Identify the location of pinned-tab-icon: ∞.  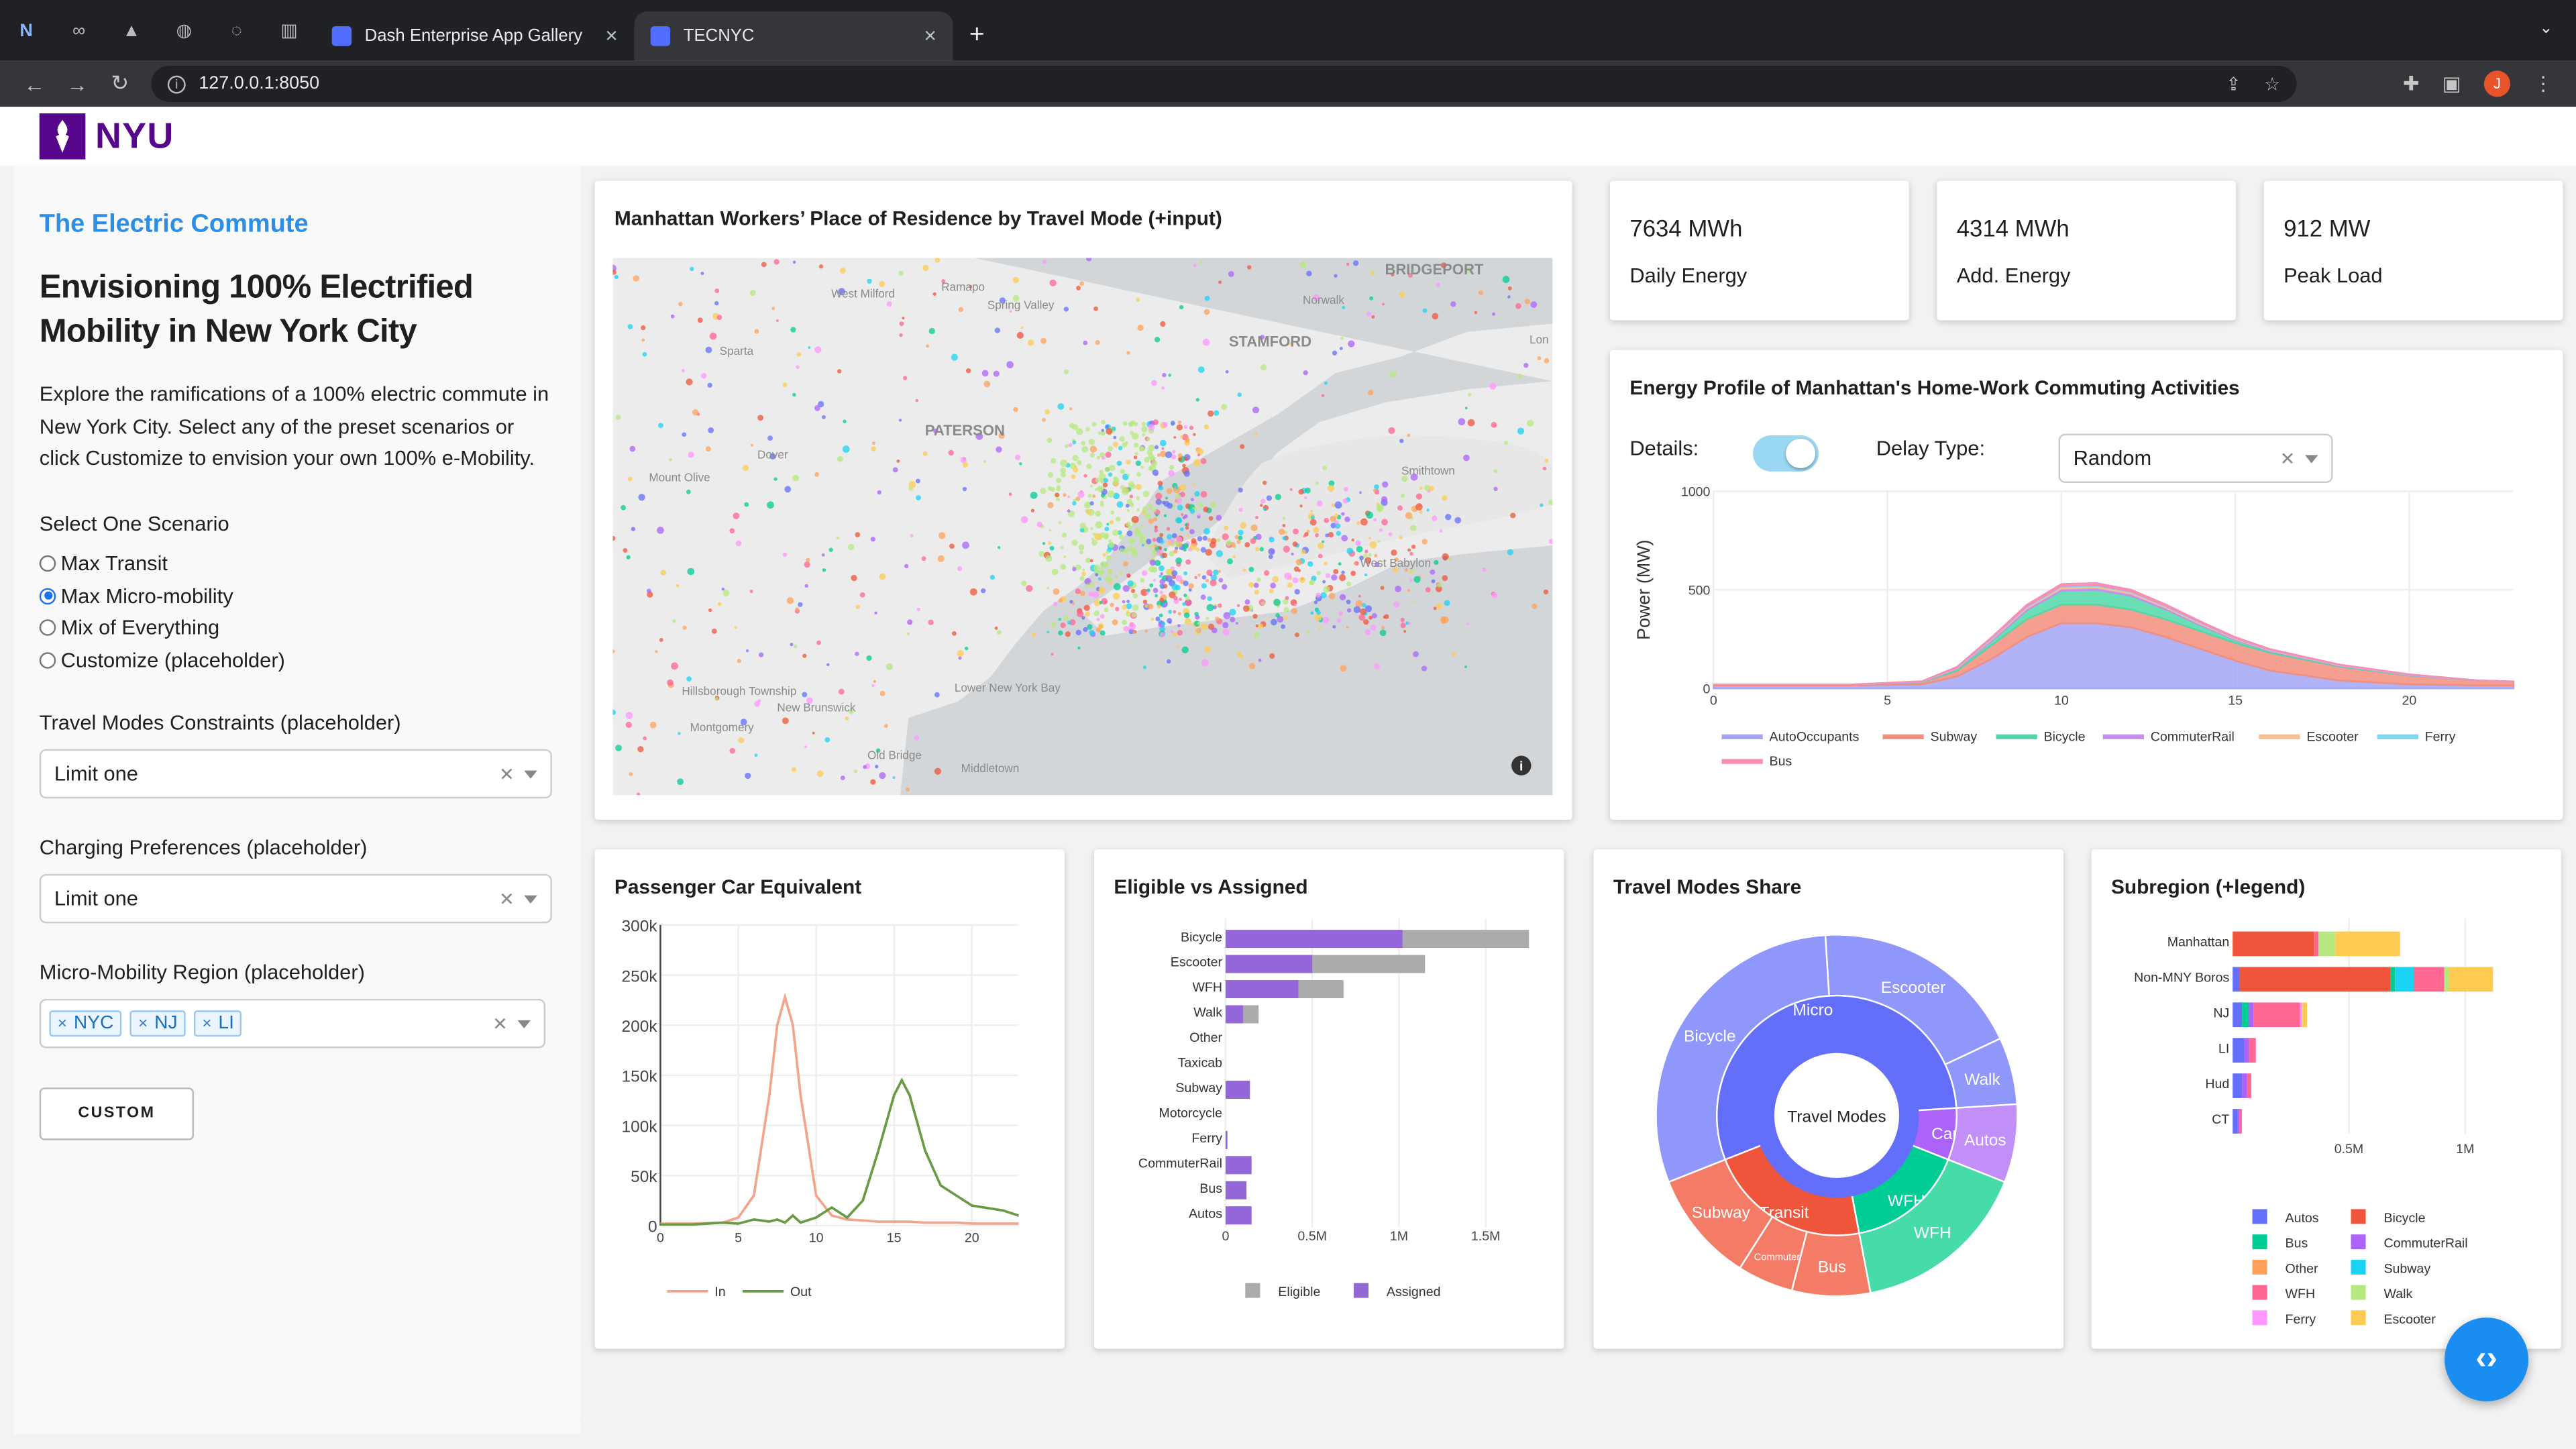
(79, 30).